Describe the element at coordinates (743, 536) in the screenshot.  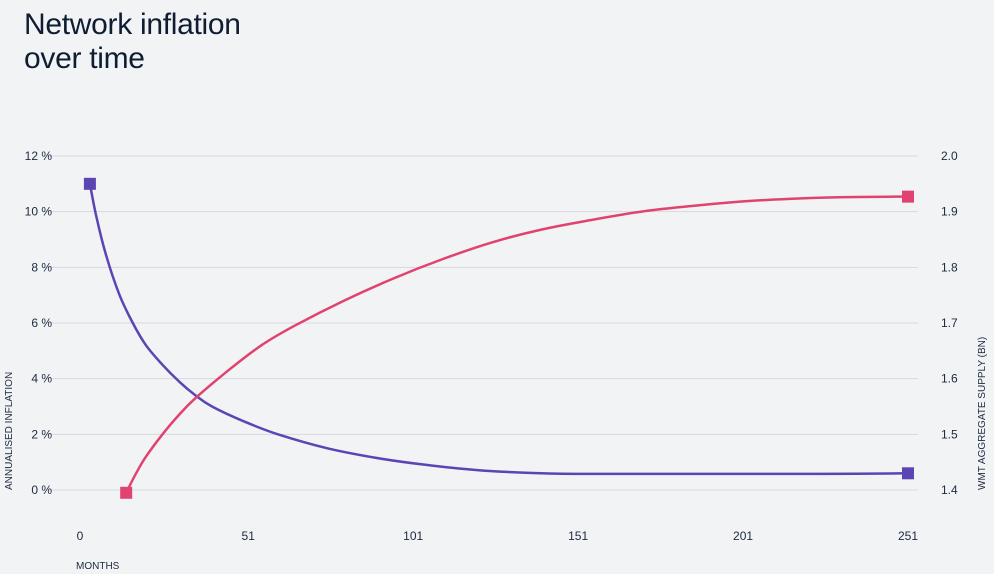
I see `x-tick-label: 201` at that location.